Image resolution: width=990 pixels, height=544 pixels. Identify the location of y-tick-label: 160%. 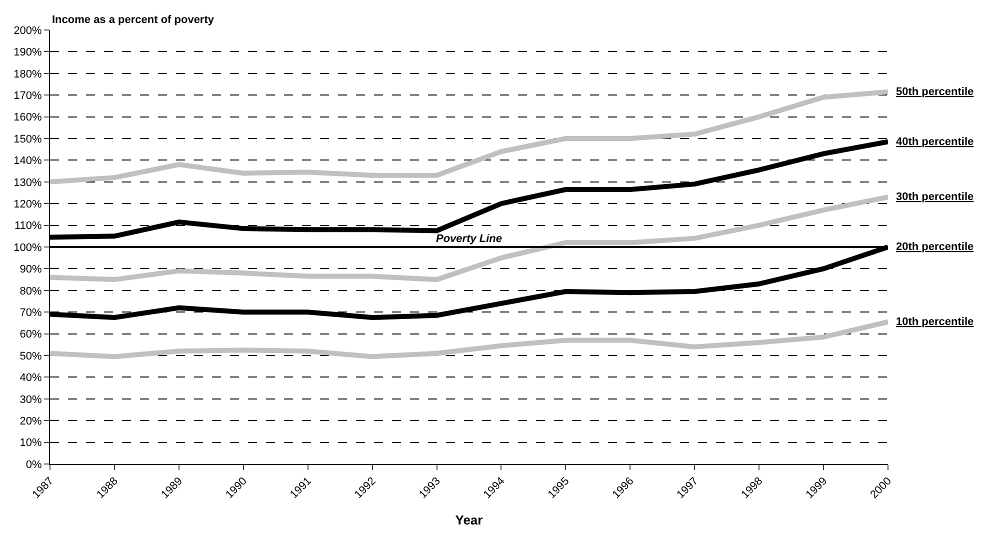
(28, 118).